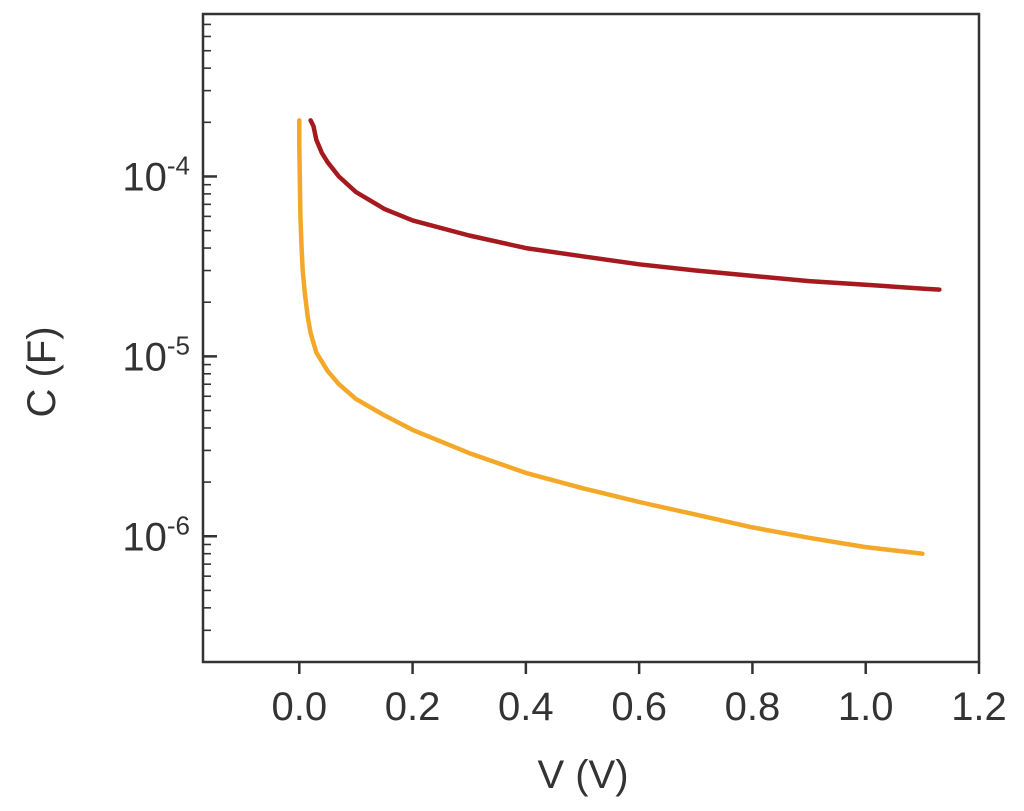 The width and height of the screenshot is (1024, 811). Describe the element at coordinates (299, 707) in the screenshot. I see `x-tick-label: 0.0` at that location.